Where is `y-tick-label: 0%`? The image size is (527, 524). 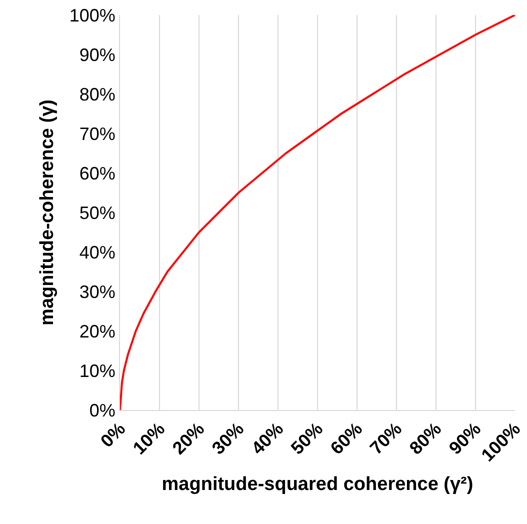
y-tick-label: 0% is located at coordinates (102, 410).